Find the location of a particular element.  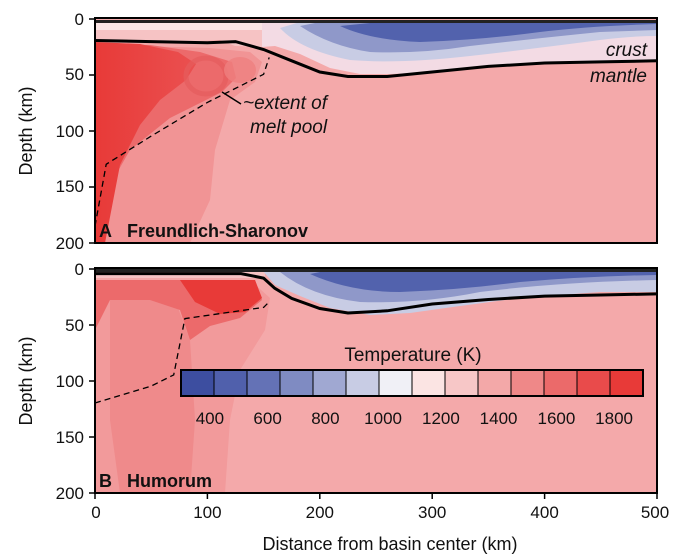

colorbar-tick-label: 600 is located at coordinates (267, 418).